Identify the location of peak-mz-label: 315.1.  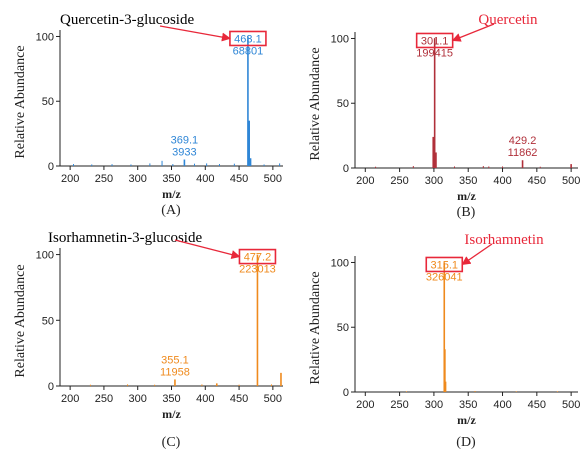
(445, 265).